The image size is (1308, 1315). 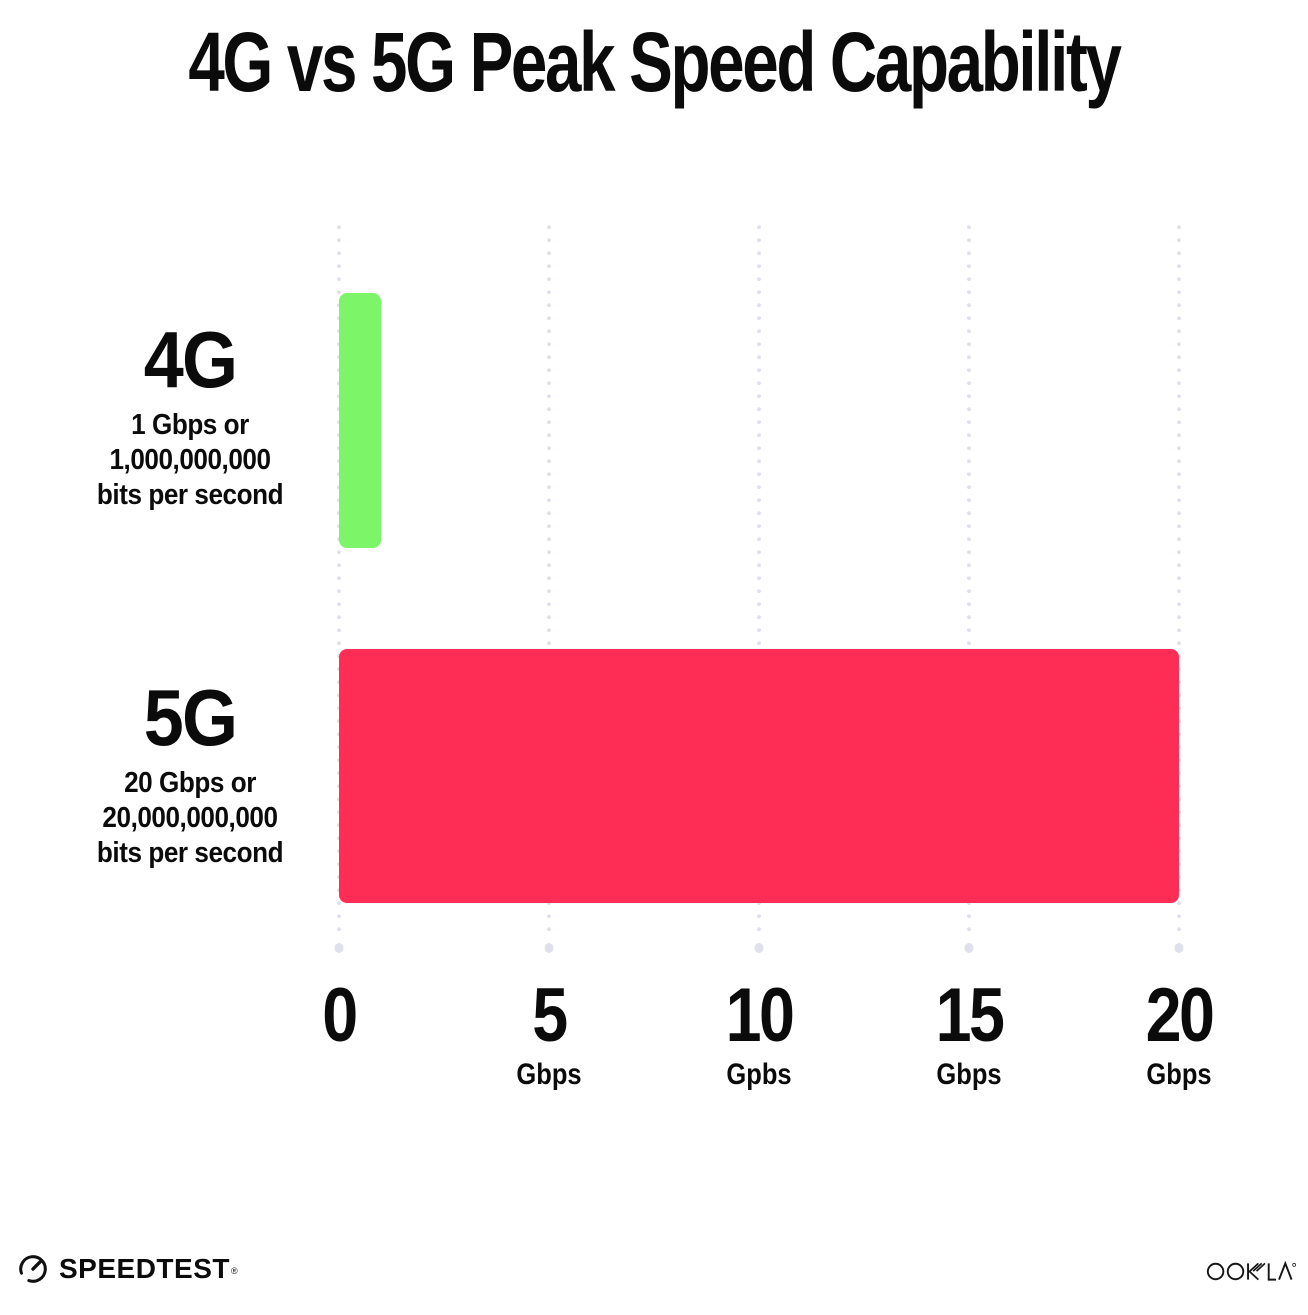 I want to click on row-sublabel-line: 1,000,000,000, so click(x=190, y=460).